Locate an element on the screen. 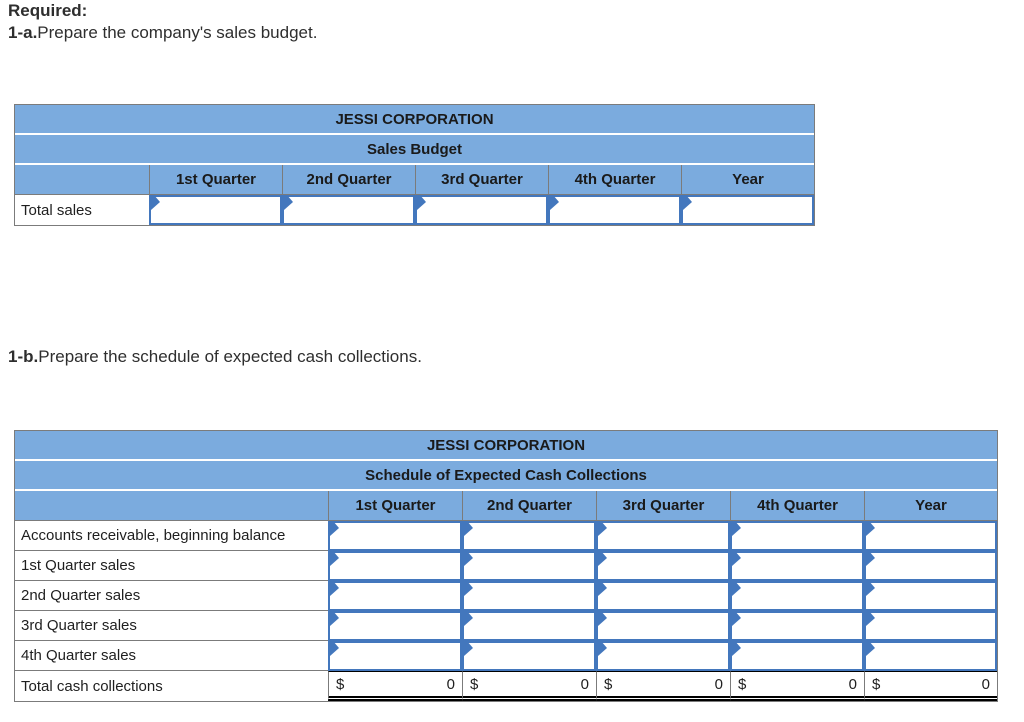 This screenshot has height=722, width=1024. cash-collections-col-year: Year is located at coordinates (930, 506).